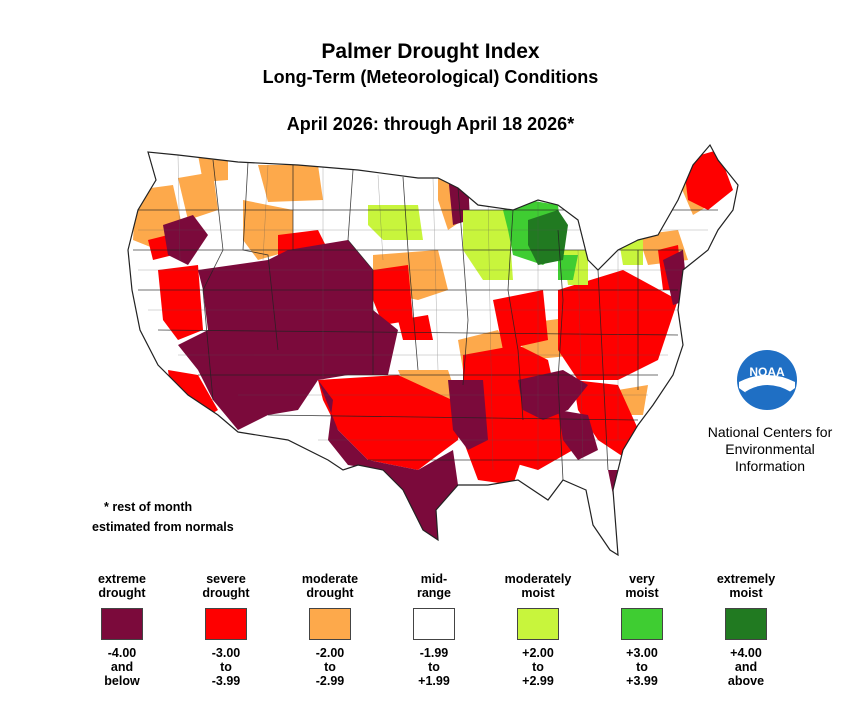 This screenshot has height=706, width=861. Describe the element at coordinates (226, 681) in the screenshot. I see `legend-range-line3: -3.99` at that location.